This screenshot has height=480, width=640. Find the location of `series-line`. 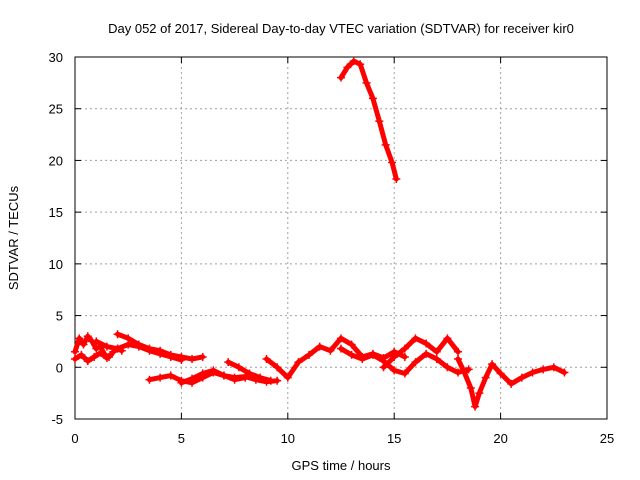

series-line is located at coordinates (421, 352).